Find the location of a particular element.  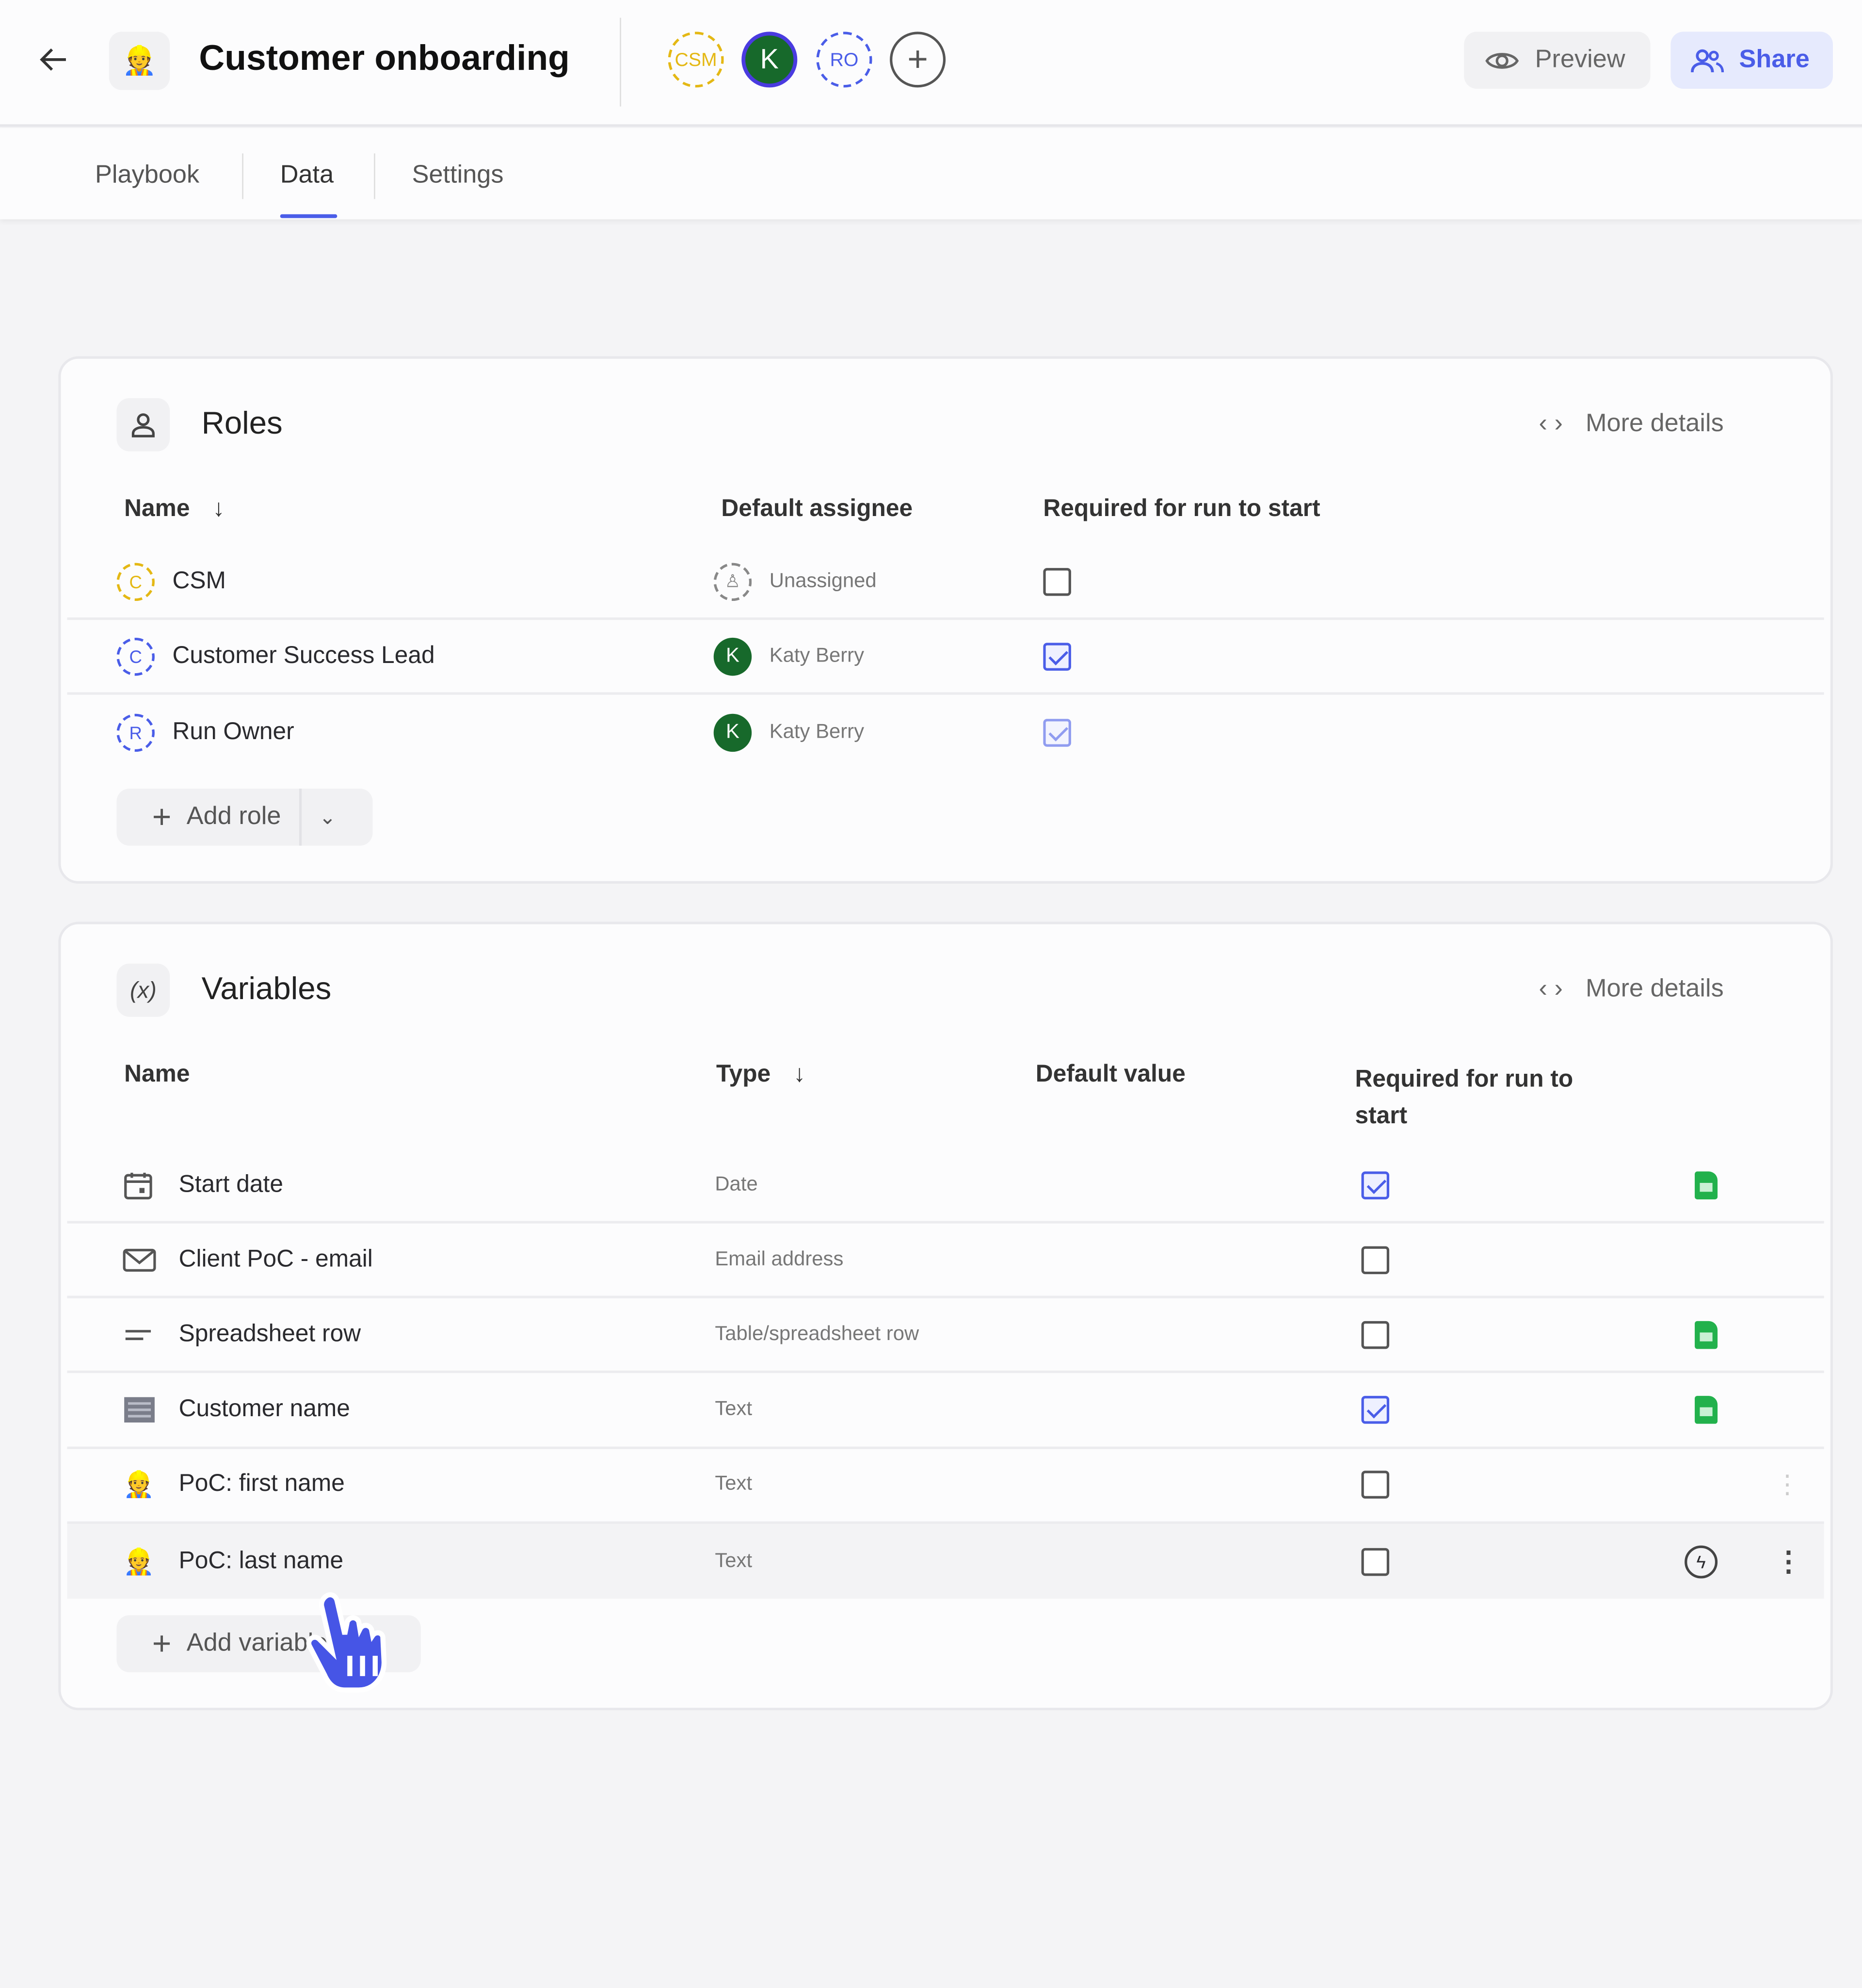

variable-row: Spreadsheet row Table/spreadsheet row is located at coordinates (946, 1336).